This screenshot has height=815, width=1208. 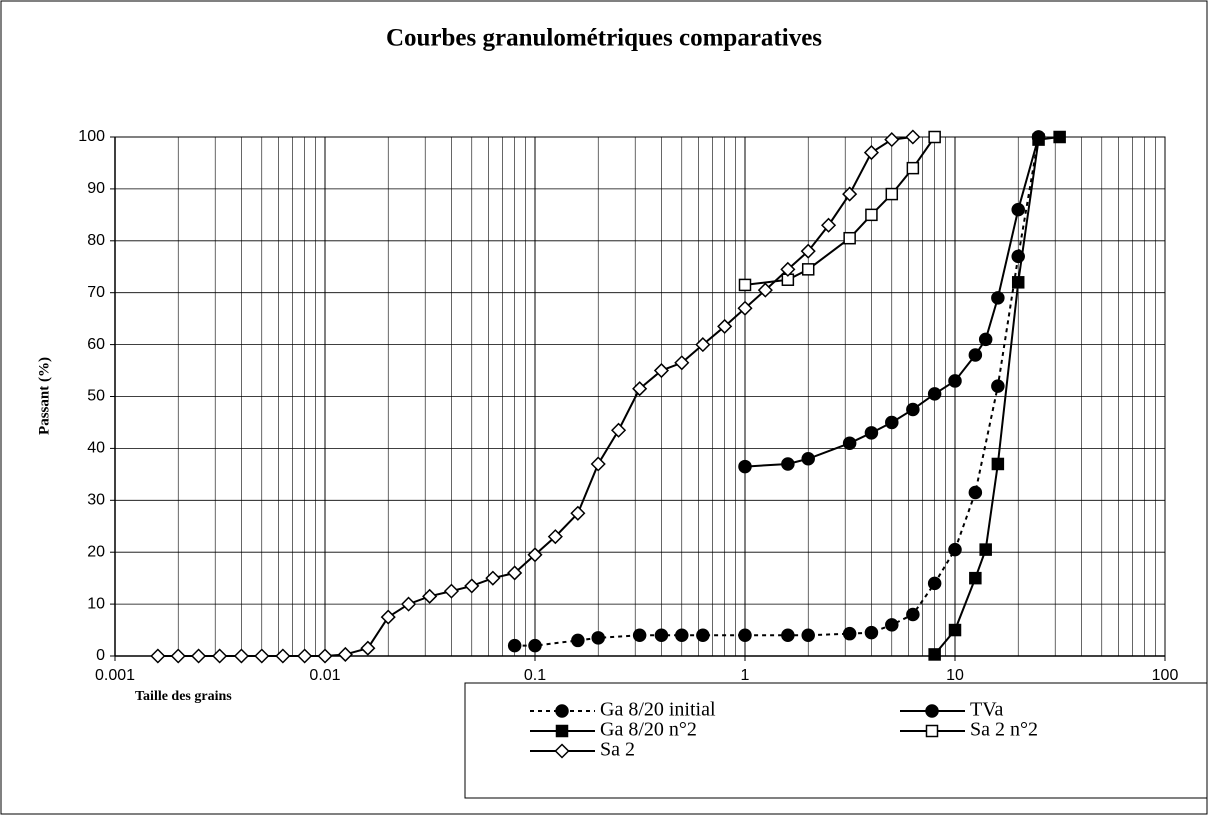 I want to click on legend-box, so click(x=836, y=740).